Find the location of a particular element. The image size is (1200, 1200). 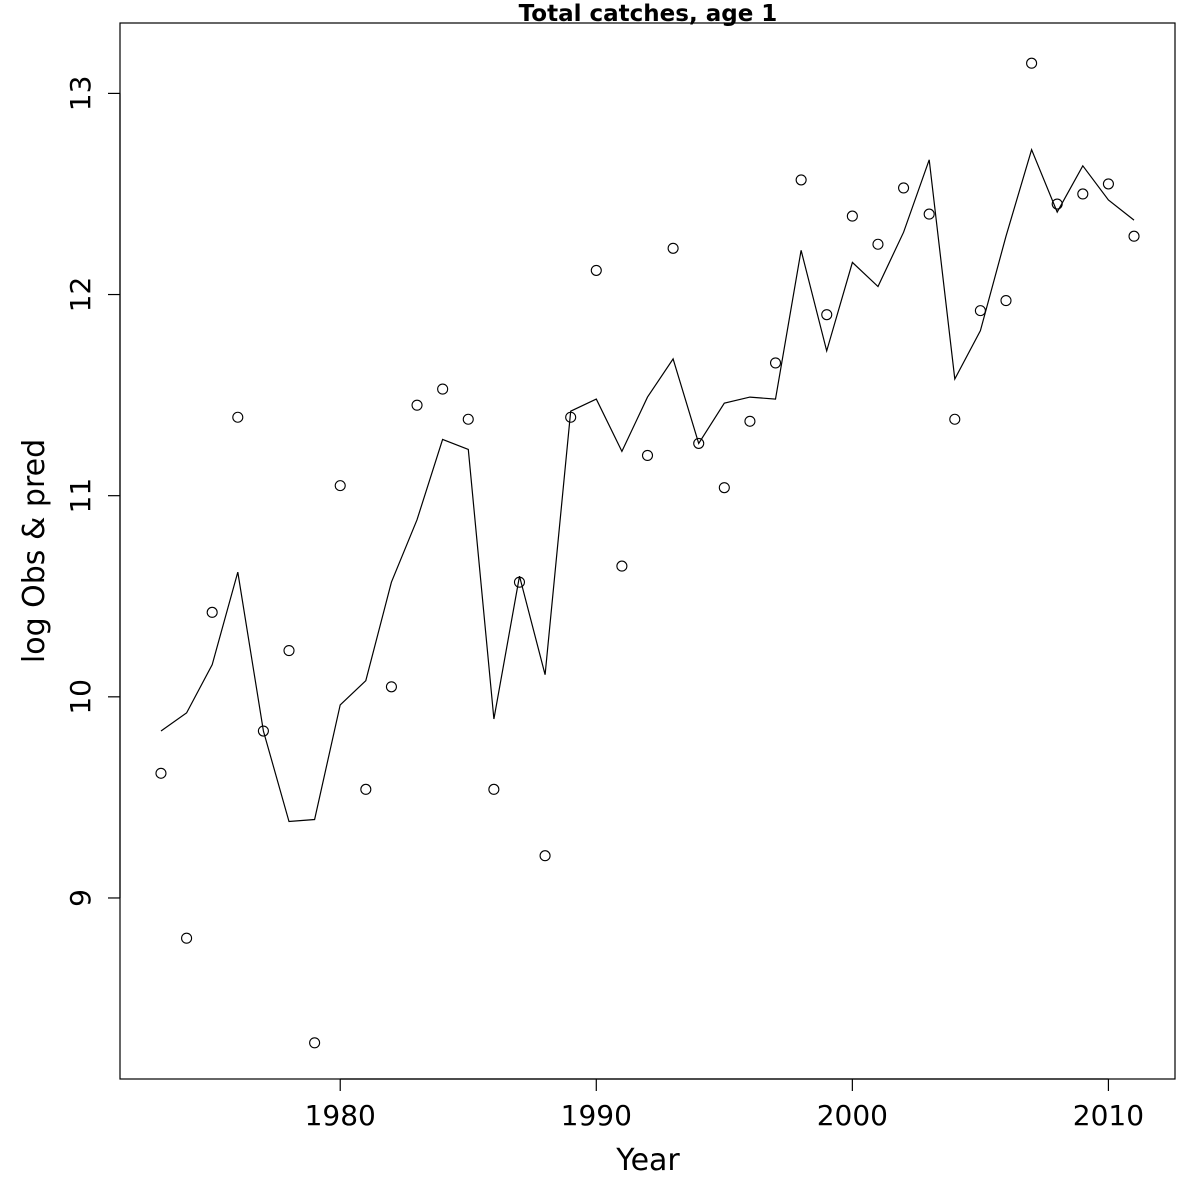

x-axis-label: Year is located at coordinates (647, 1160).